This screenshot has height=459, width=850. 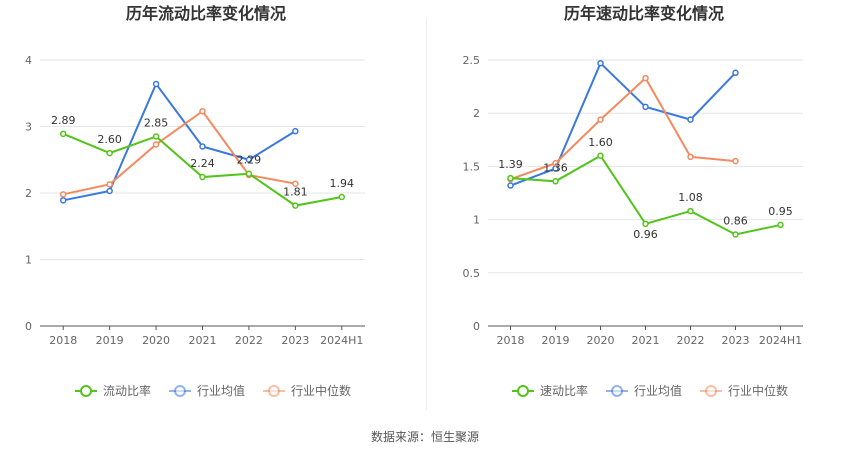 I want to click on chart2-x-tick: 2022, so click(x=691, y=340).